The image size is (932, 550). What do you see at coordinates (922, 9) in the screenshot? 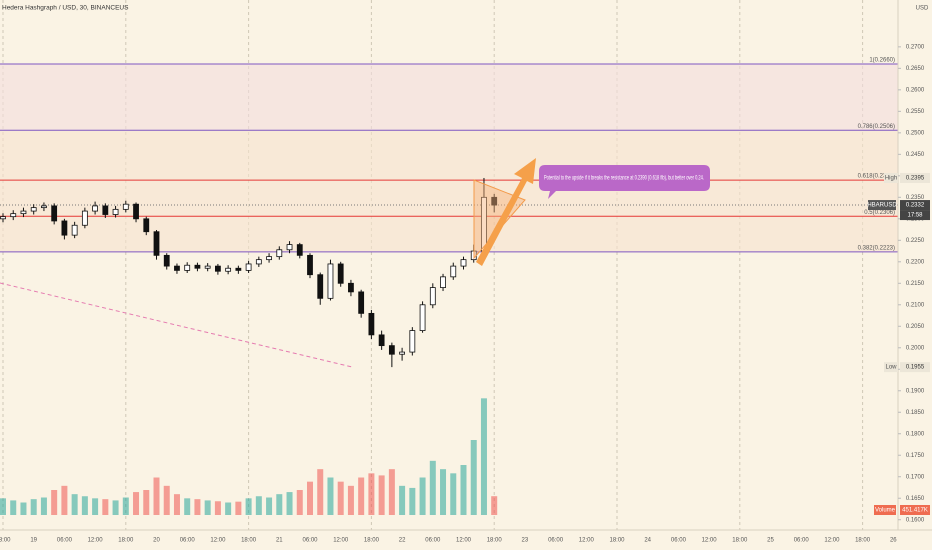
I see `axis-unit: USD` at bounding box center [922, 9].